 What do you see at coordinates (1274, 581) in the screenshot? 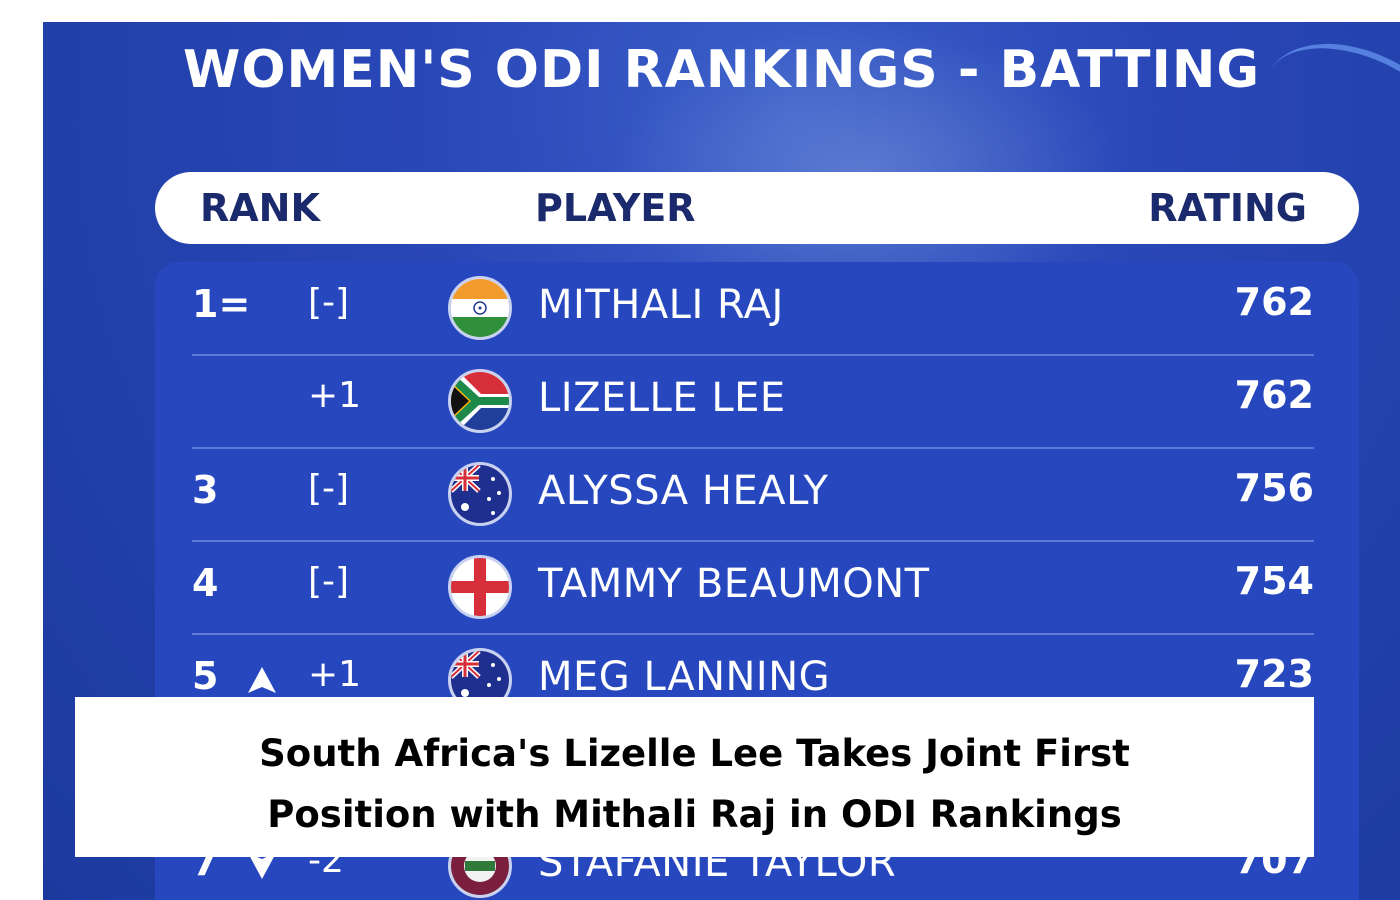
I see `player-rating: 754` at bounding box center [1274, 581].